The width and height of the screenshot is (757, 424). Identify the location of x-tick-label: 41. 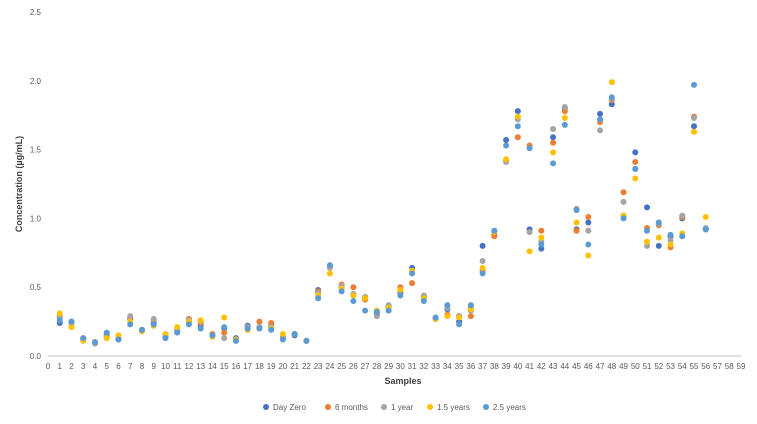
(529, 366).